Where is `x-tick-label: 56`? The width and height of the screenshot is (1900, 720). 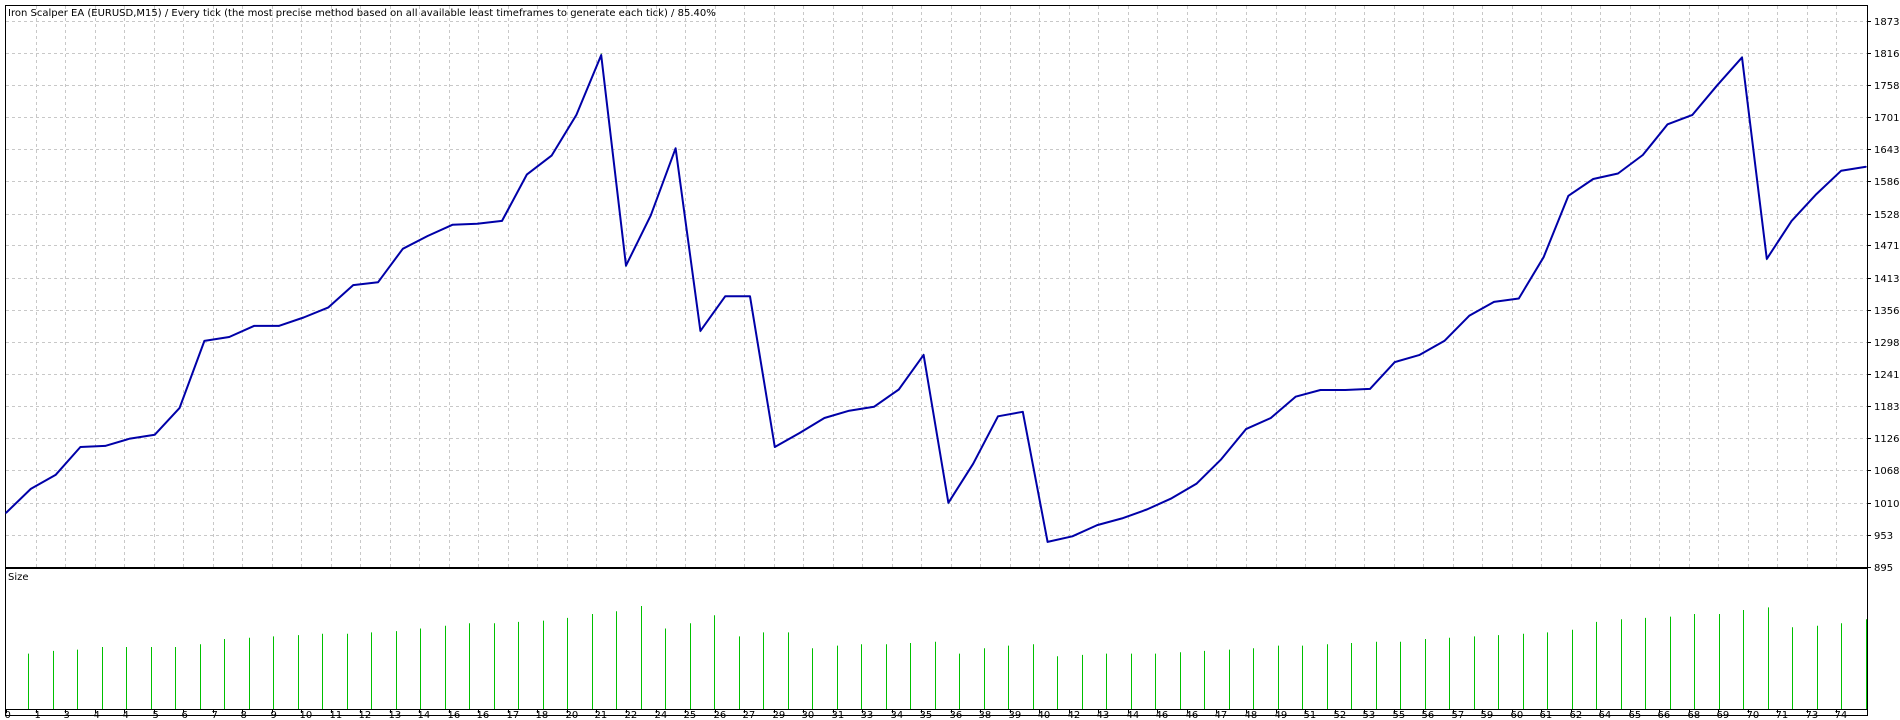 x-tick-label: 56 is located at coordinates (1428, 715).